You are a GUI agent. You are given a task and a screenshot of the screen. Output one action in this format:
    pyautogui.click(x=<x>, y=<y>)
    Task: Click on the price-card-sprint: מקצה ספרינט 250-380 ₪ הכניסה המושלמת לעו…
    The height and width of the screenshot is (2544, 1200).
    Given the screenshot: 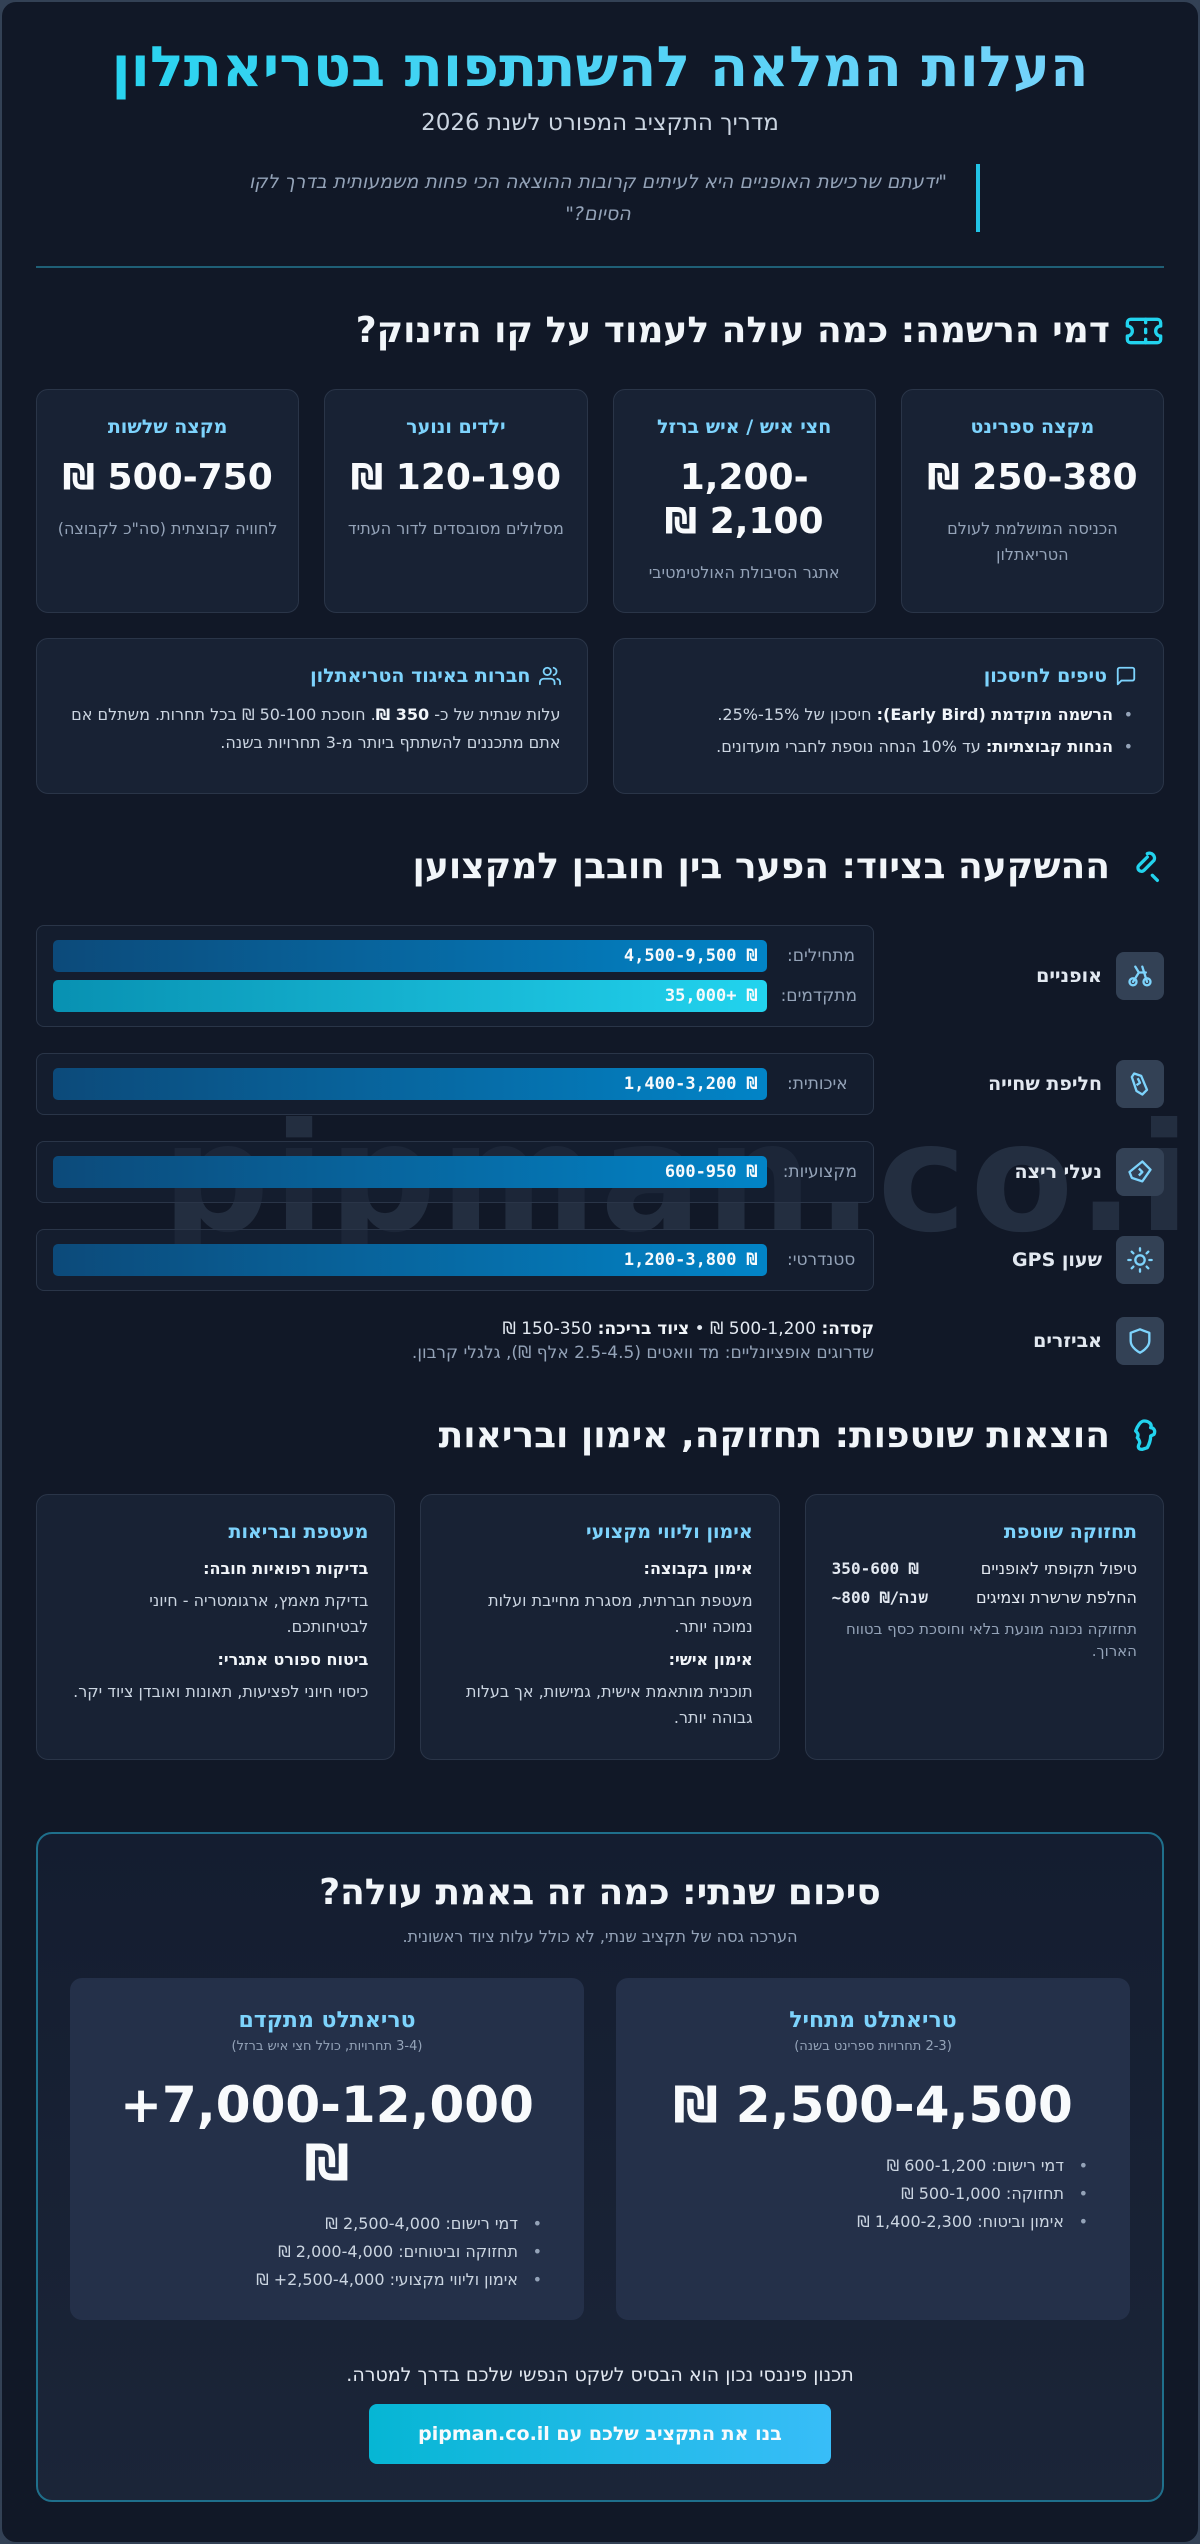 What is the action you would take?
    pyautogui.click(x=1032, y=501)
    